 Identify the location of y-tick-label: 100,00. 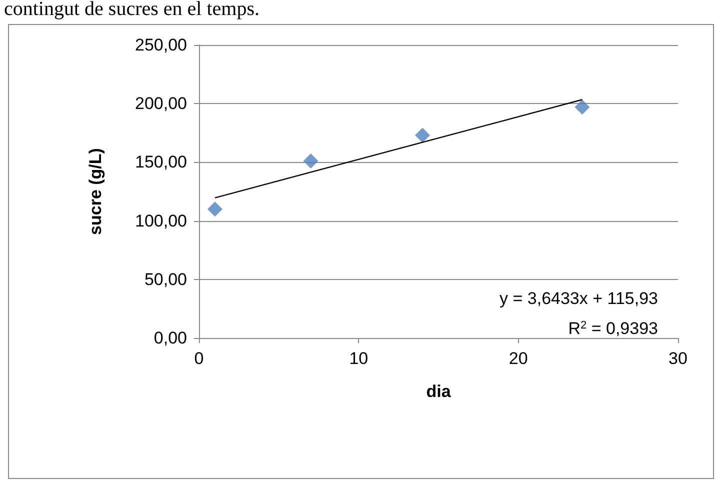
(161, 220).